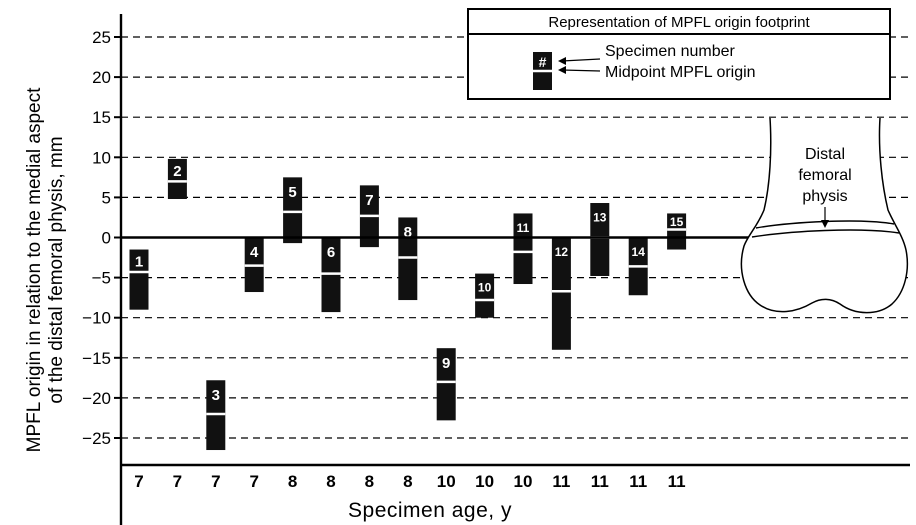 The image size is (916, 525). I want to click on y-tick-label: −5, so click(101, 278).